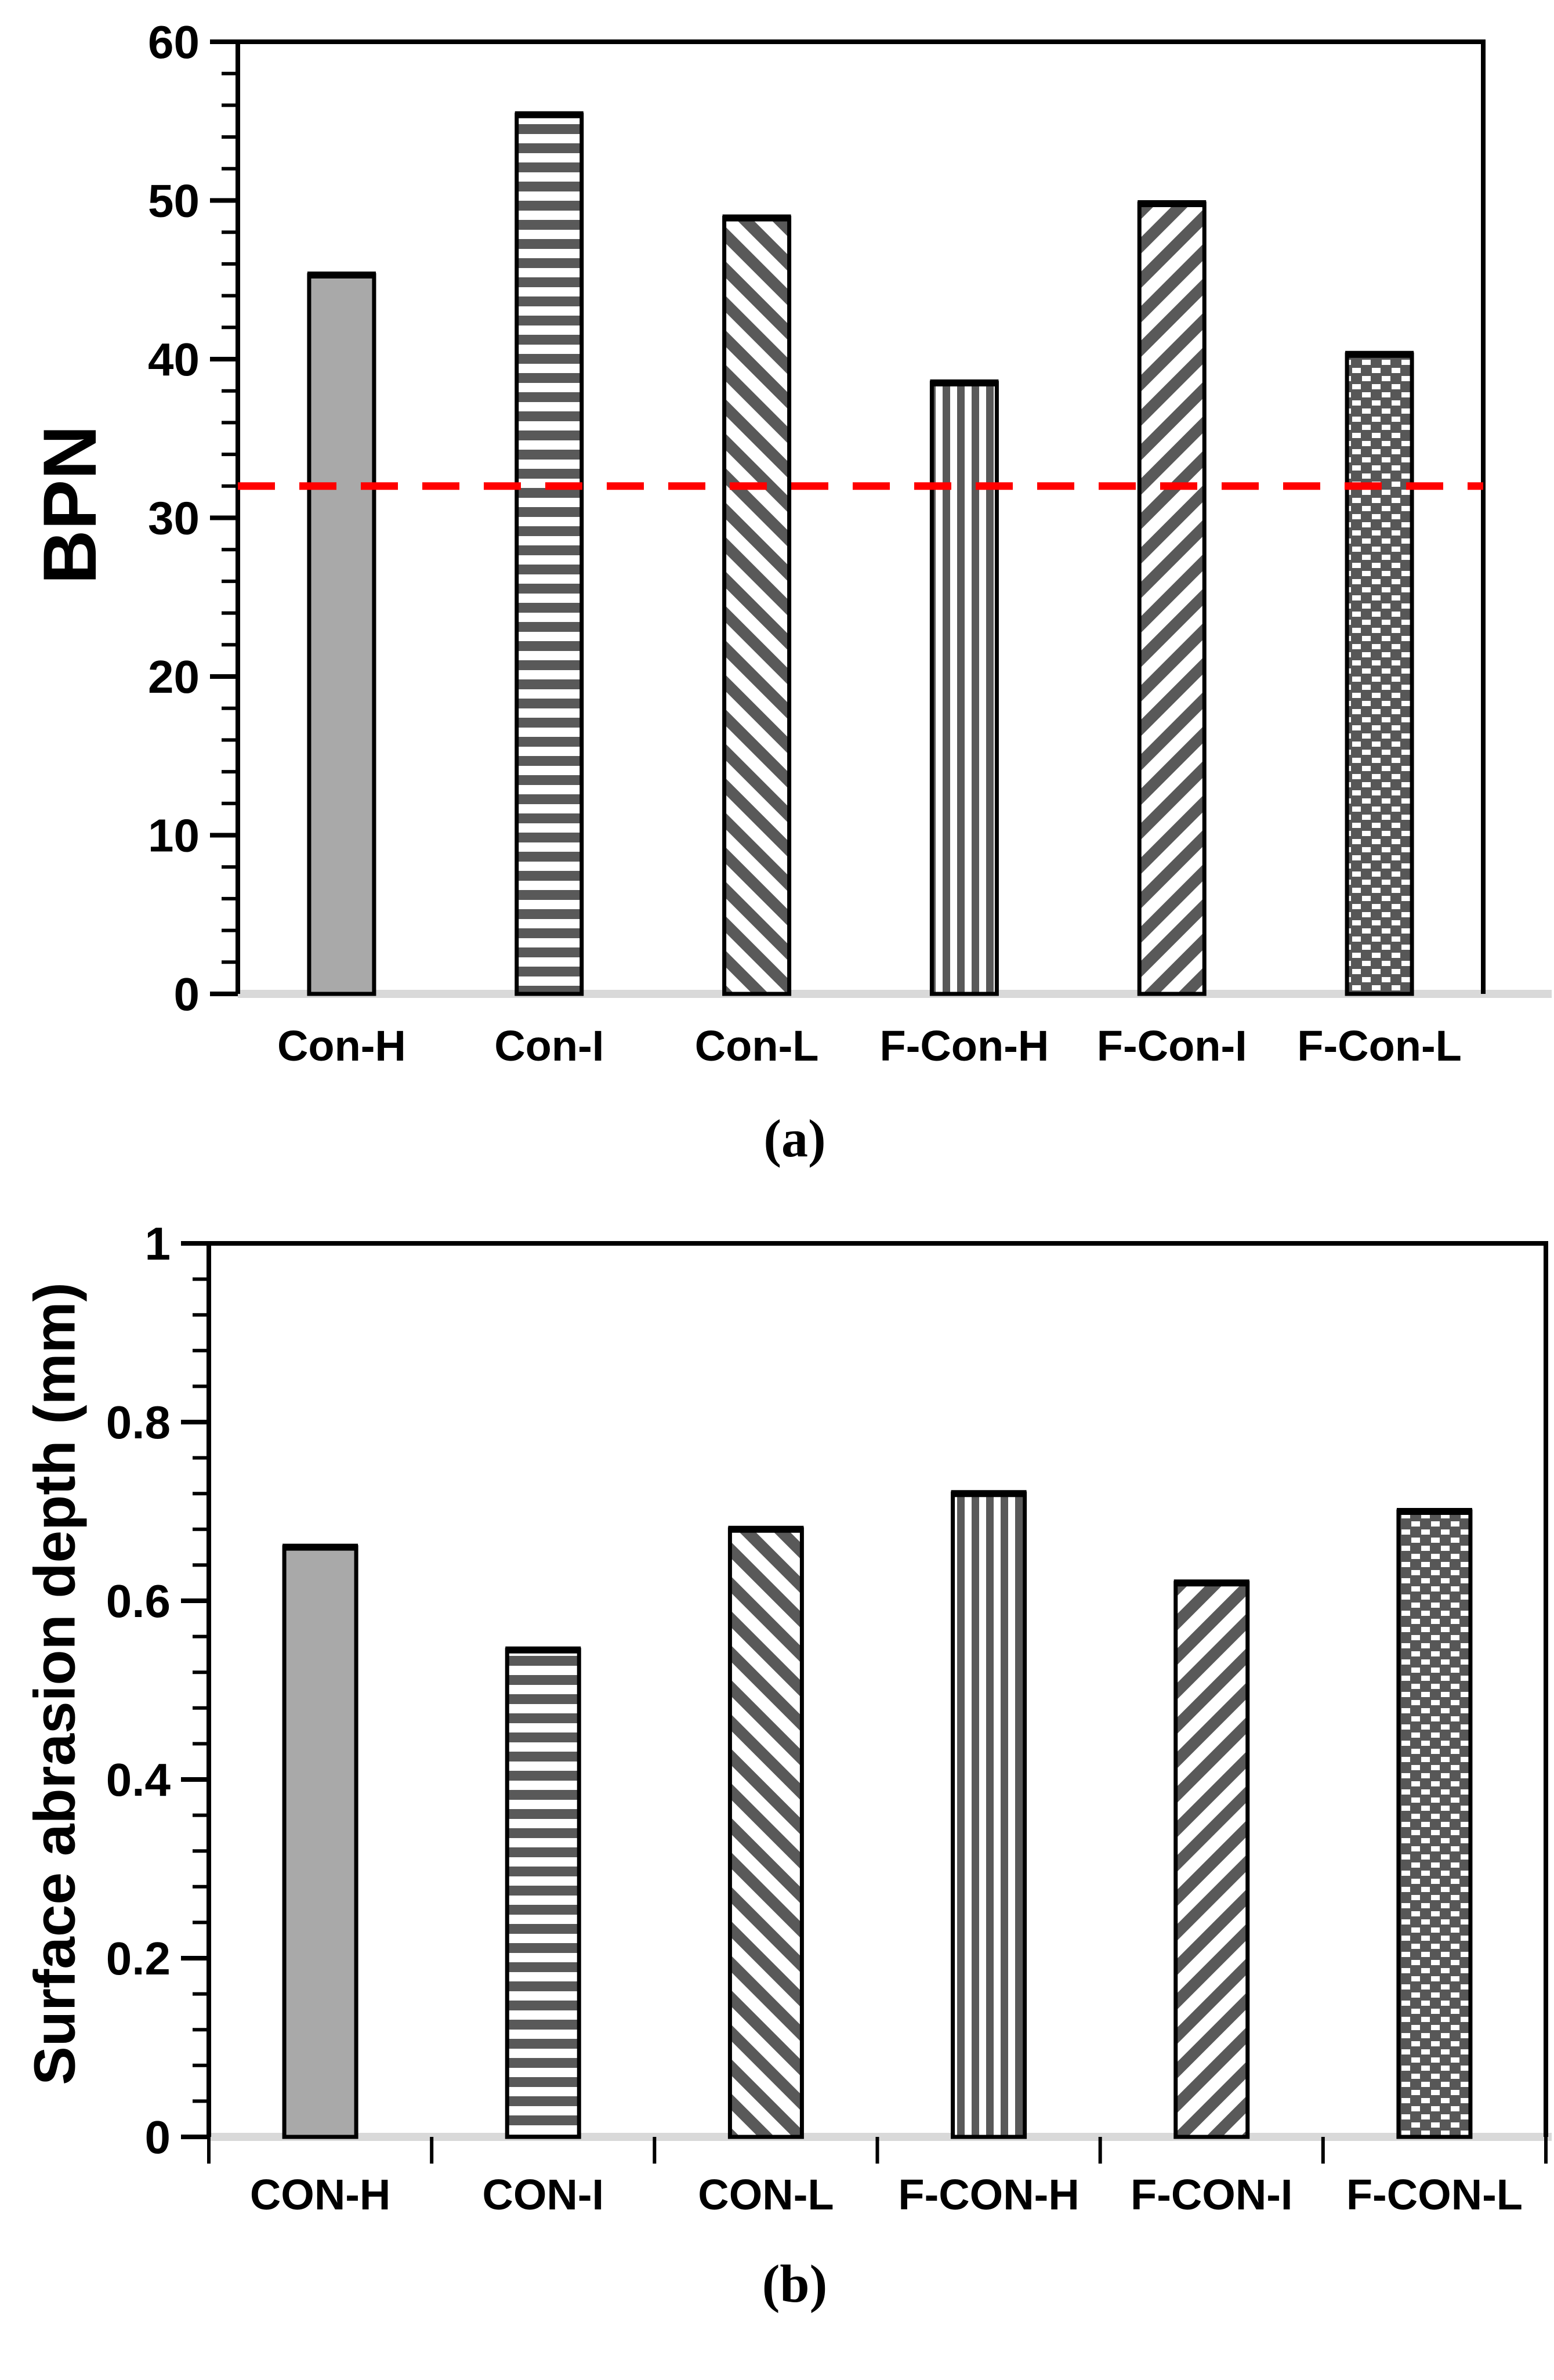  What do you see at coordinates (341, 1046) in the screenshot?
I see `x-category-label: Con-H` at bounding box center [341, 1046].